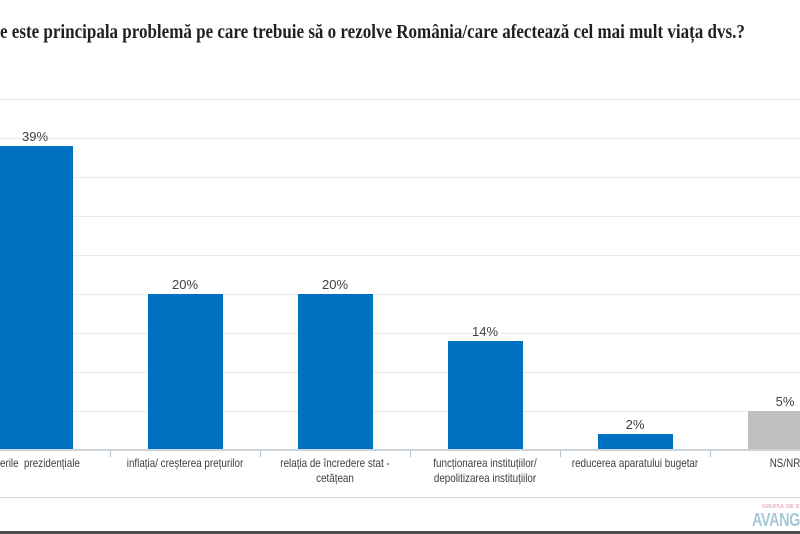  Describe the element at coordinates (400, 411) in the screenshot. I see `gridline-5pct` at that location.